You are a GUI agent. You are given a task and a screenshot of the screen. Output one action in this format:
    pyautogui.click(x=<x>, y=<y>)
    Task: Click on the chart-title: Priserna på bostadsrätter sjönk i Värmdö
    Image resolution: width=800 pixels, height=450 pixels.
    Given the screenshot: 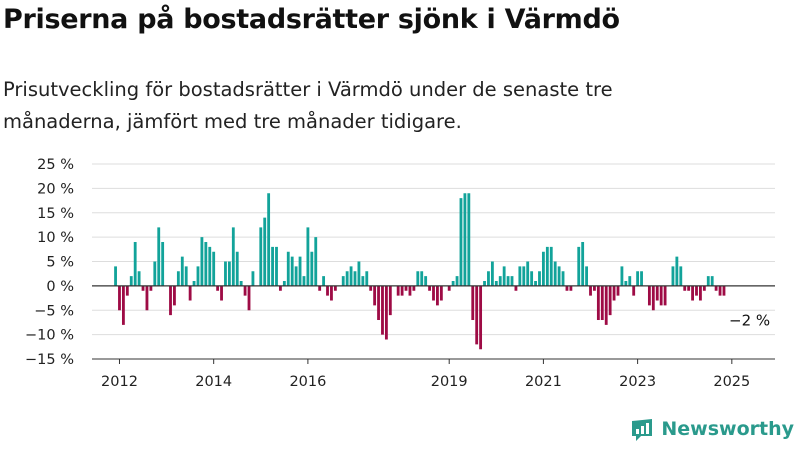 What is the action you would take?
    pyautogui.click(x=311, y=19)
    